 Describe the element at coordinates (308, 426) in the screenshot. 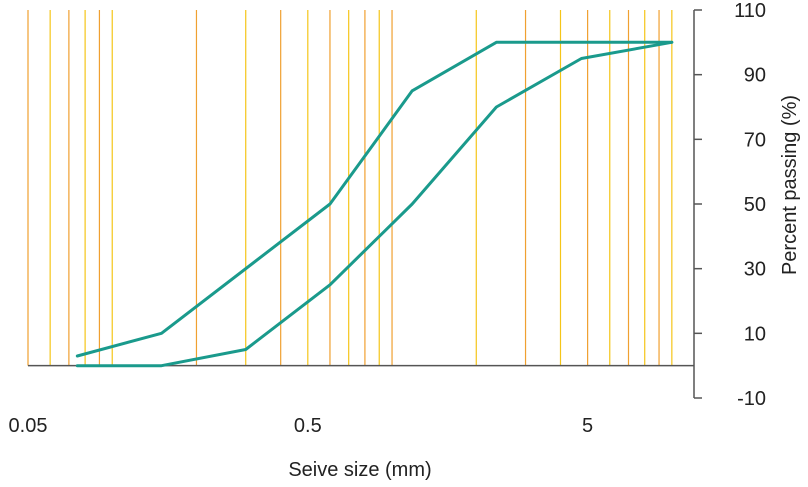

I see `x-tick-label: 0.5` at that location.